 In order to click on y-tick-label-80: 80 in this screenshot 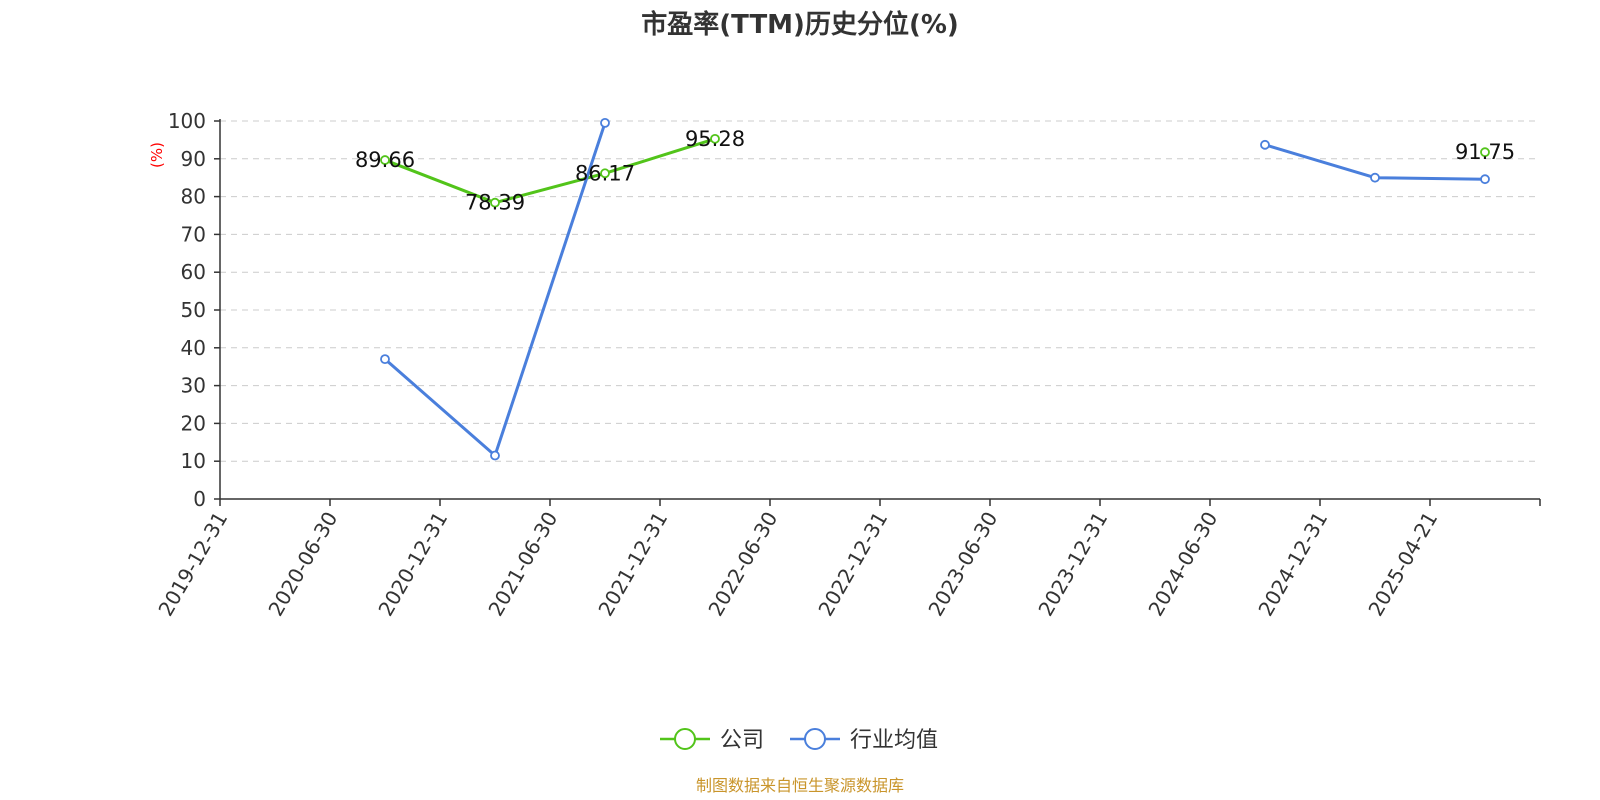, I will do `click(193, 197)`.